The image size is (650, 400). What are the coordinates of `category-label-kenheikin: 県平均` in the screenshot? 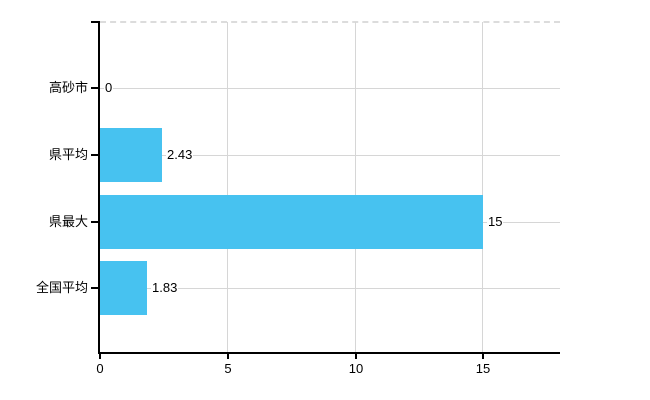 It's located at (68, 154).